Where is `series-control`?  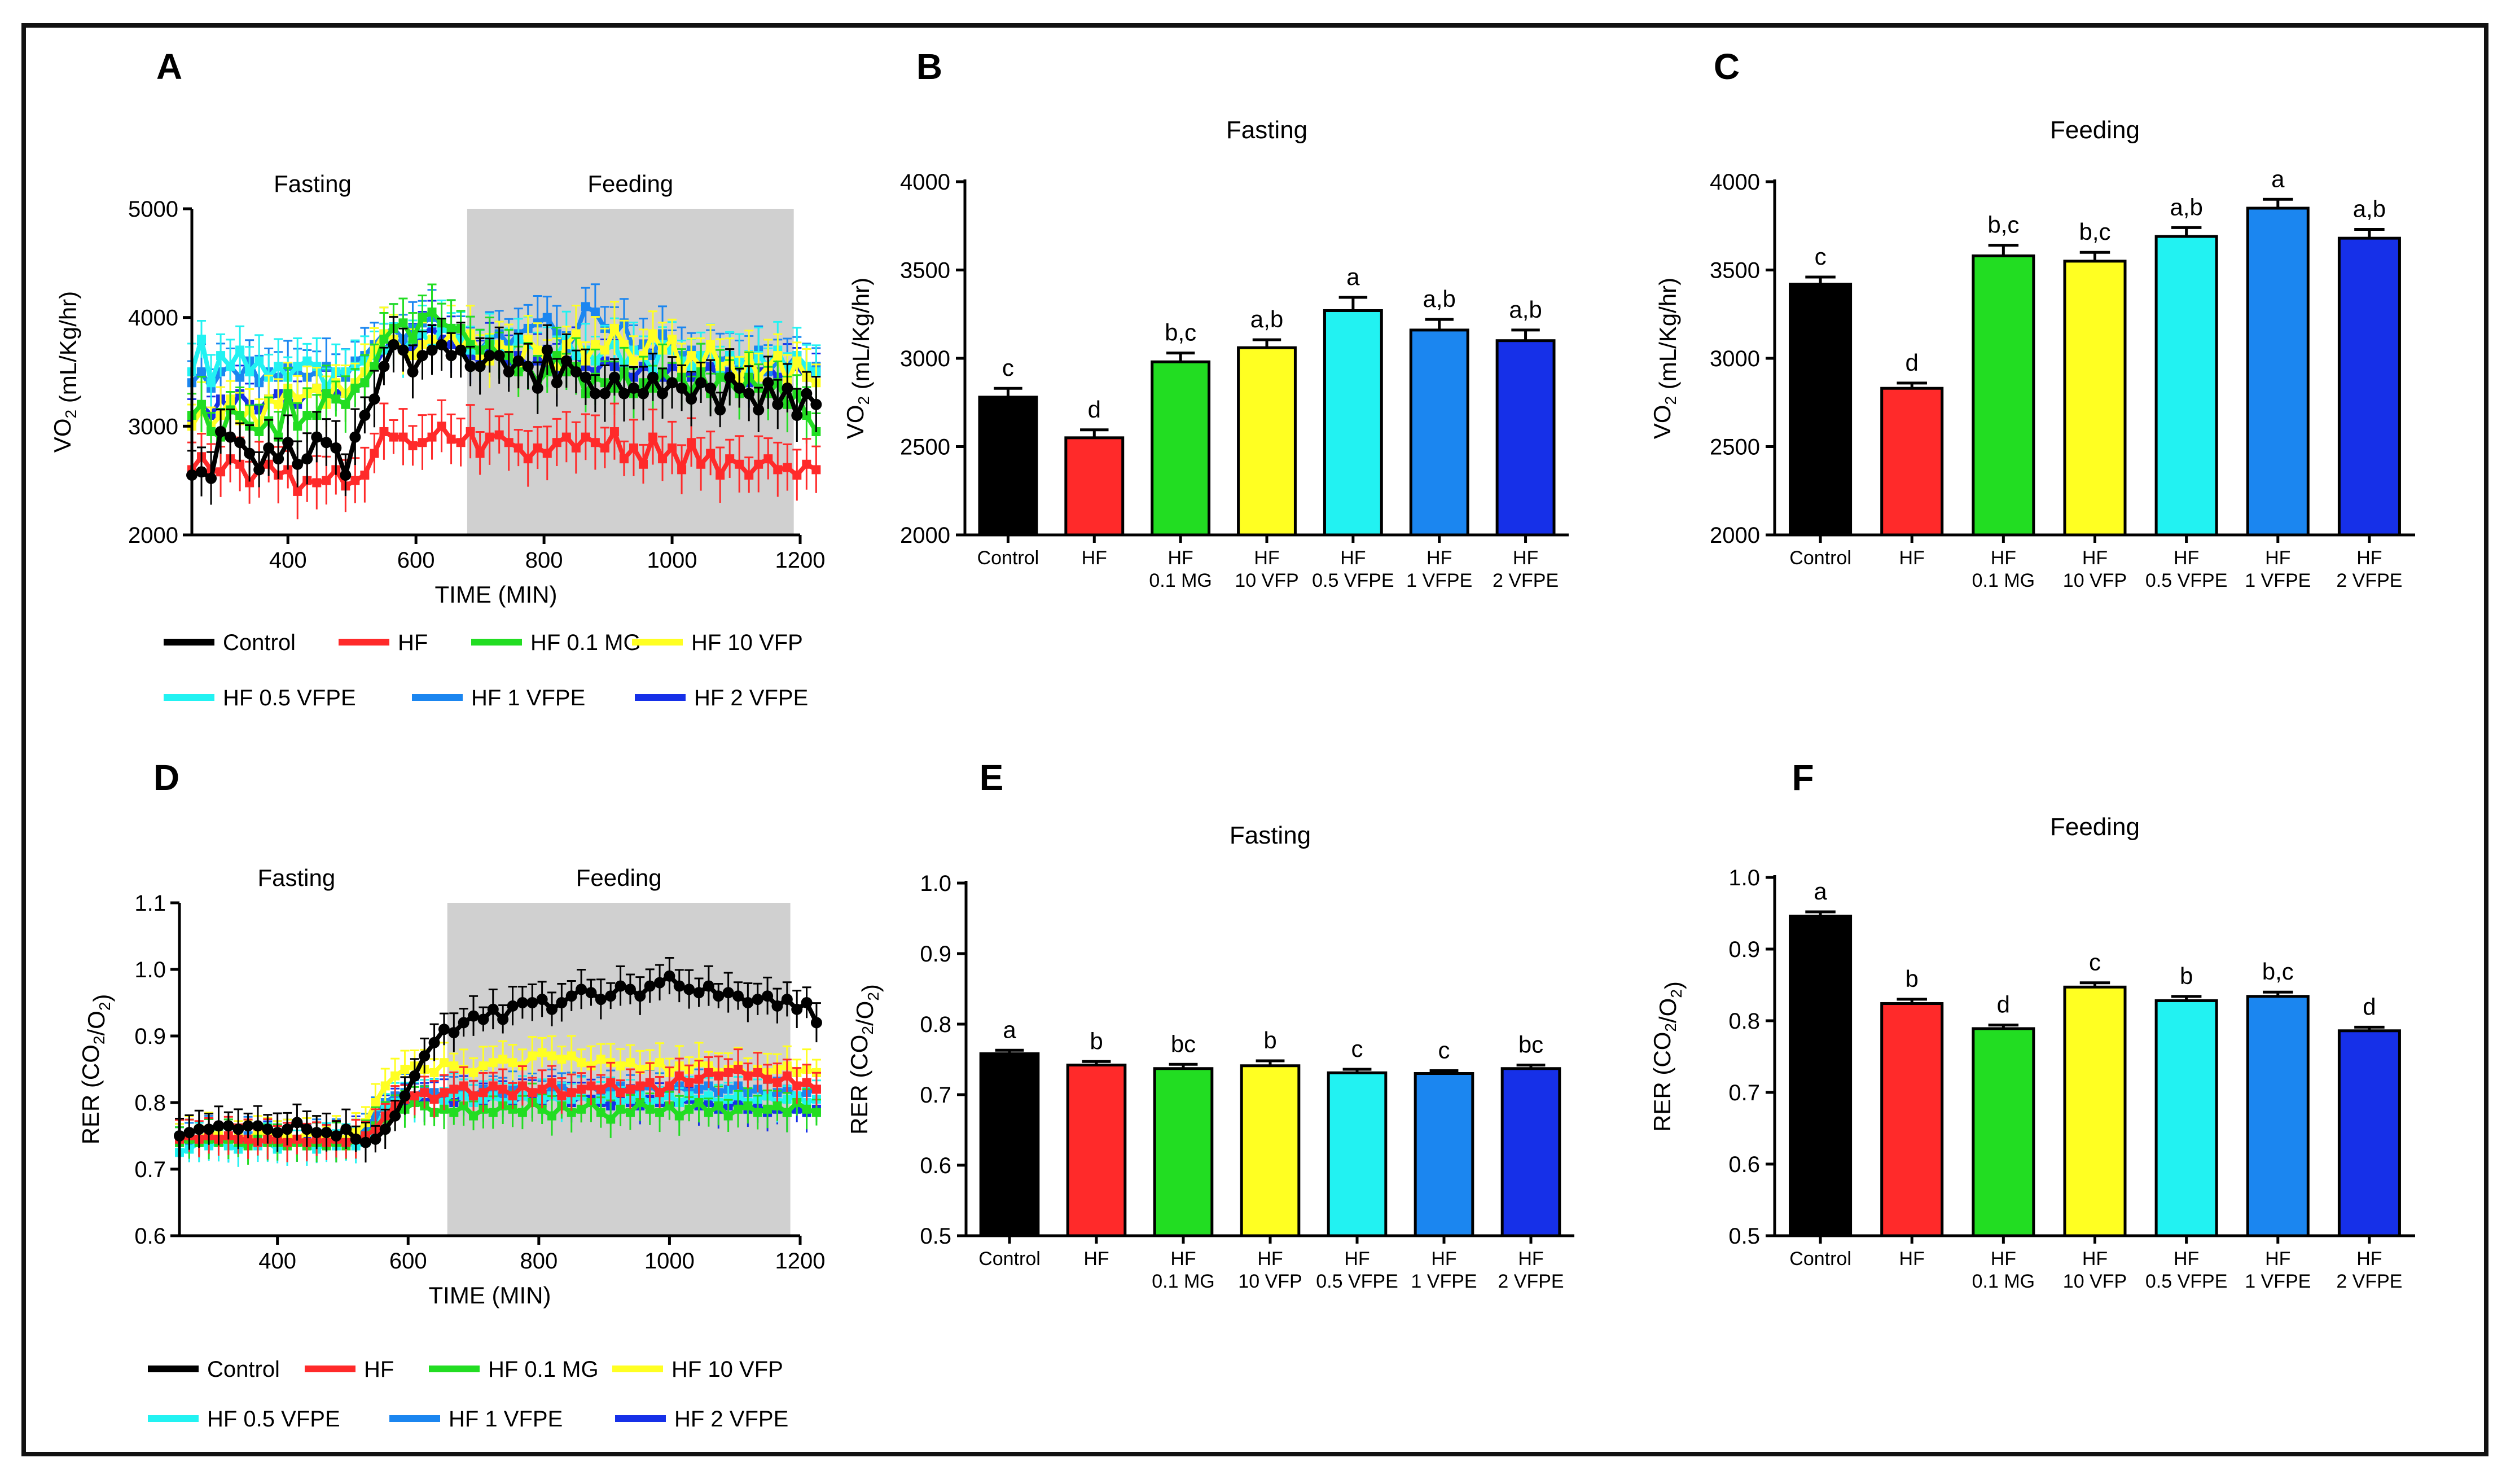 series-control is located at coordinates (498, 1060).